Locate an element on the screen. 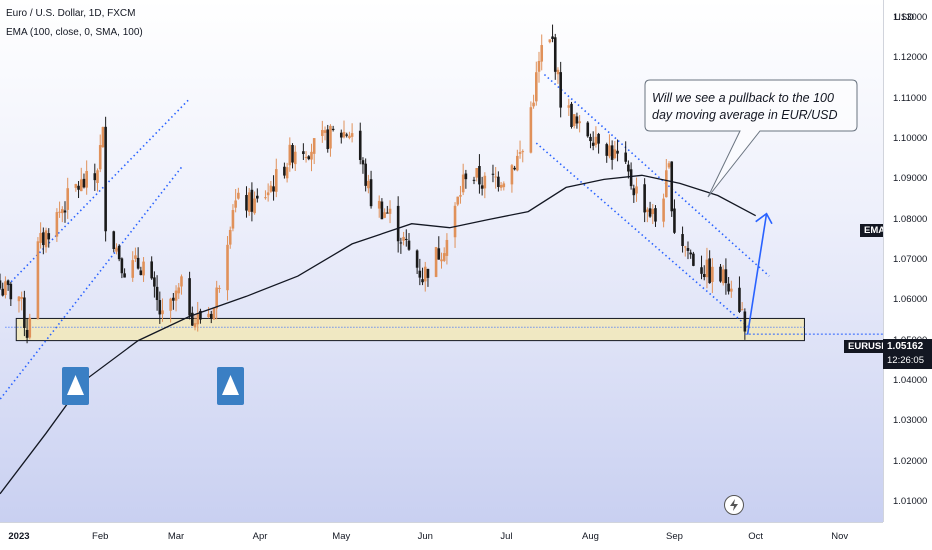  marker-box-march is located at coordinates (230, 386).